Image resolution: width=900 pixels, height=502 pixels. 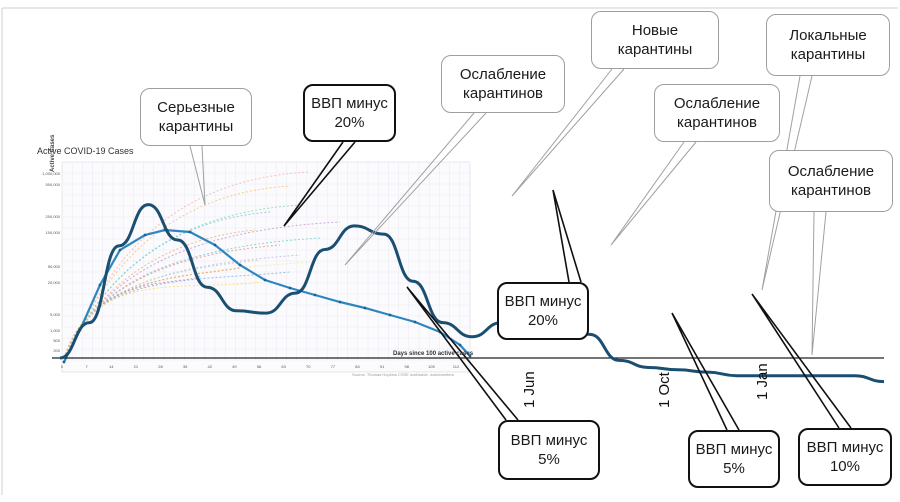 I want to click on date-label-jun: 1 Jun, so click(x=529, y=389).